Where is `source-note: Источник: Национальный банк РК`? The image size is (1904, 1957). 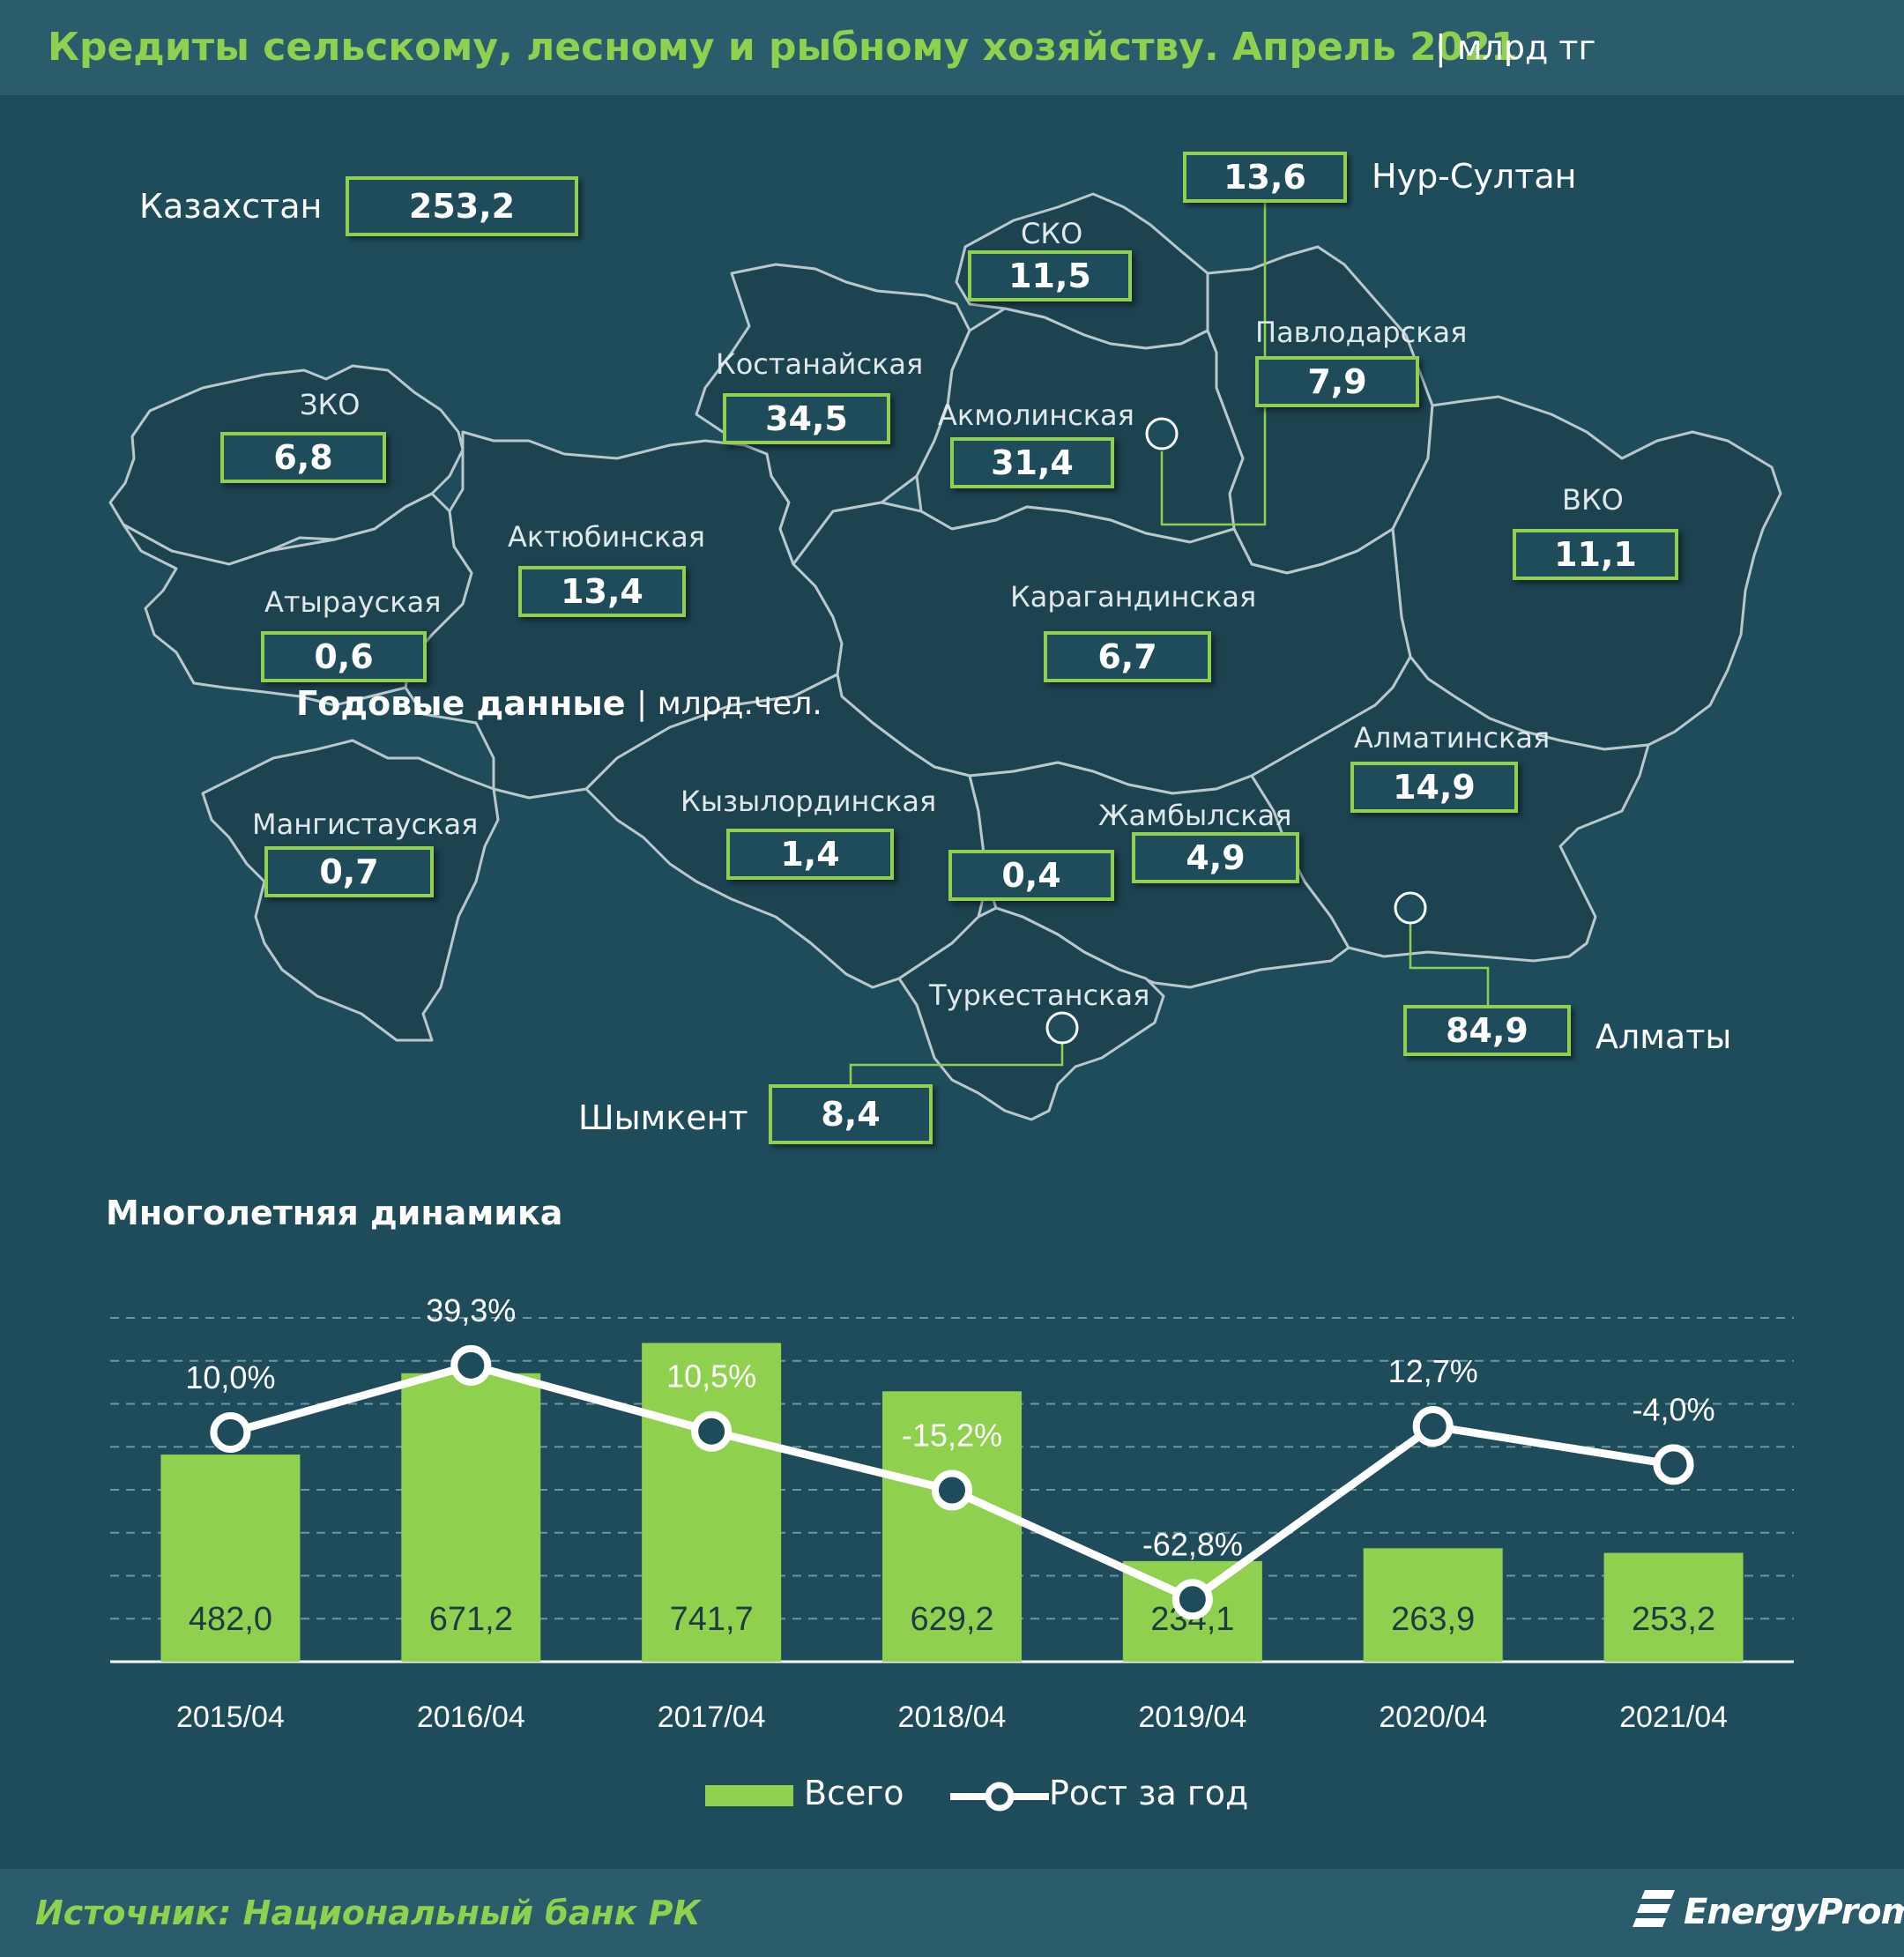 source-note: Источник: Национальный банк РК is located at coordinates (368, 1913).